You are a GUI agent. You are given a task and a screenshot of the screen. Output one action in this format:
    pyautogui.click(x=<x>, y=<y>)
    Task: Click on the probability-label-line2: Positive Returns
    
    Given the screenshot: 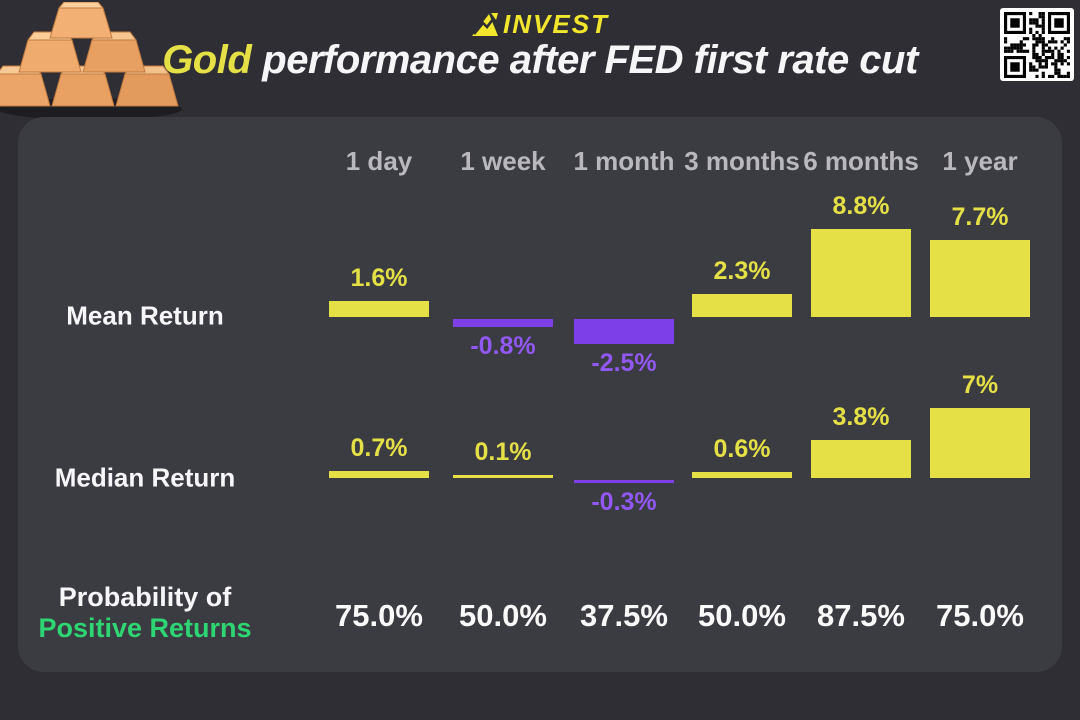 What is the action you would take?
    pyautogui.click(x=145, y=628)
    